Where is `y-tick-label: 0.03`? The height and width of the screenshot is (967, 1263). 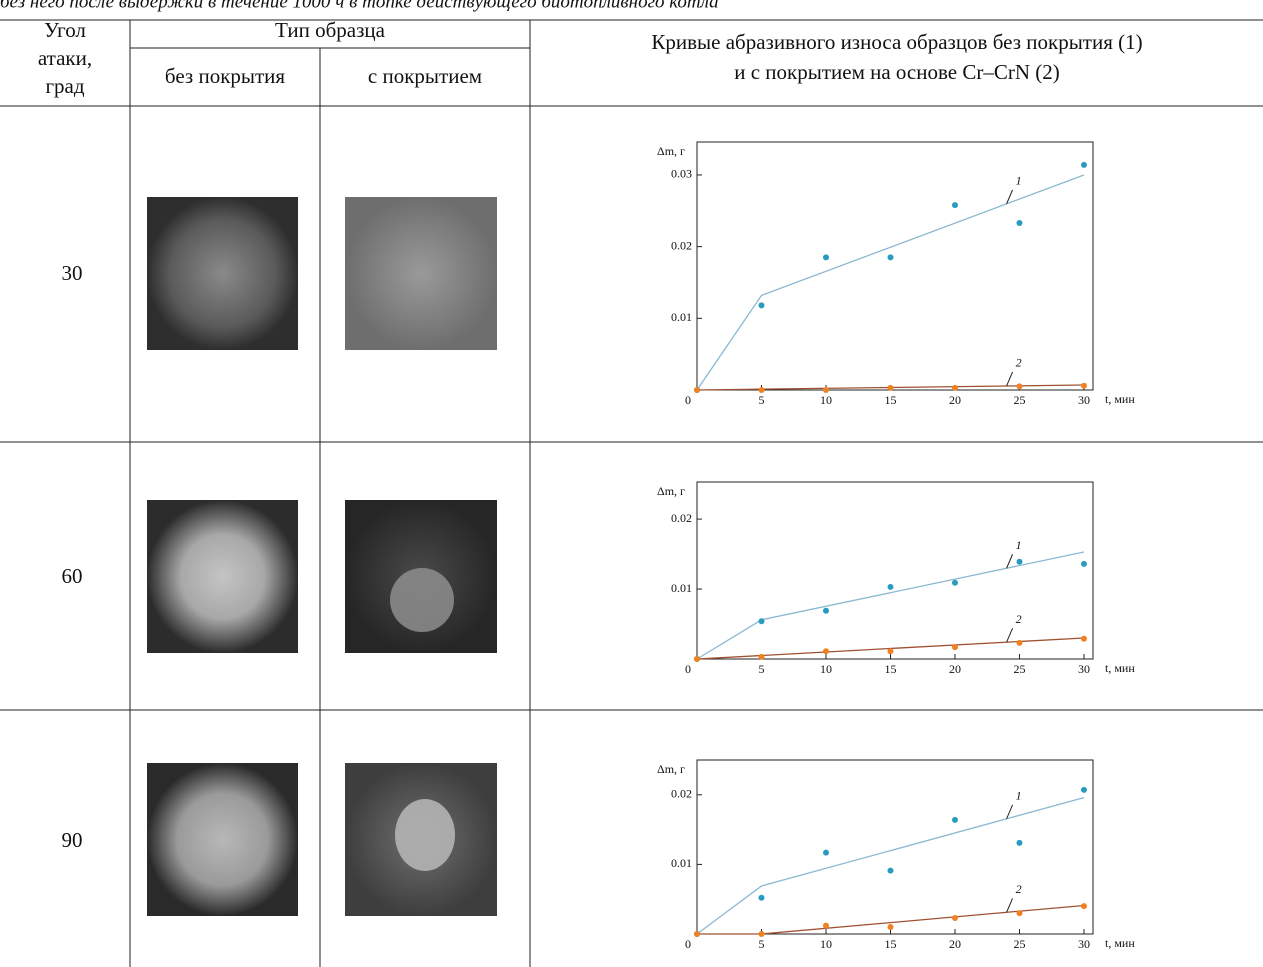
y-tick-label: 0.03 is located at coordinates (681, 174).